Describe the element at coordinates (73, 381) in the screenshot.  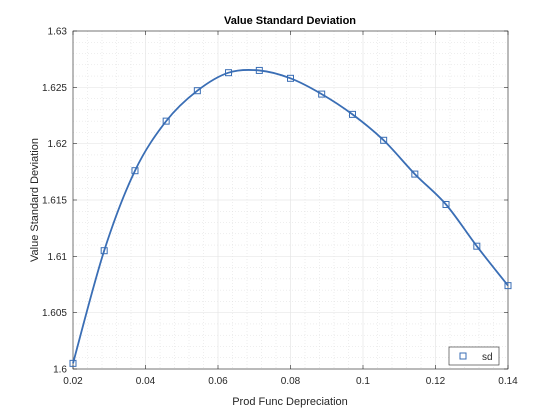
I see `x-tick-label: 0.02` at that location.